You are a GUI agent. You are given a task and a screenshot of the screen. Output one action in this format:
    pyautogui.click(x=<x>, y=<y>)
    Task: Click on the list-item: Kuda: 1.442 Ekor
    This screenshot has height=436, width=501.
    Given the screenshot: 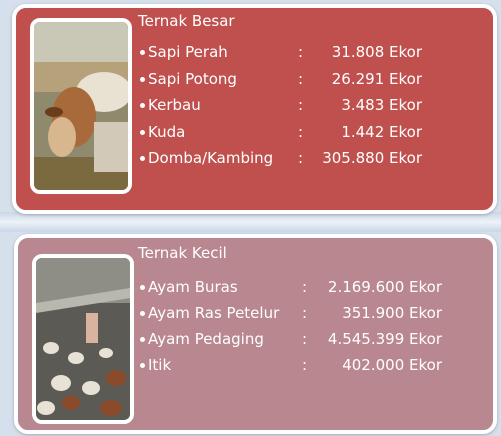 What is the action you would take?
    pyautogui.click(x=285, y=132)
    